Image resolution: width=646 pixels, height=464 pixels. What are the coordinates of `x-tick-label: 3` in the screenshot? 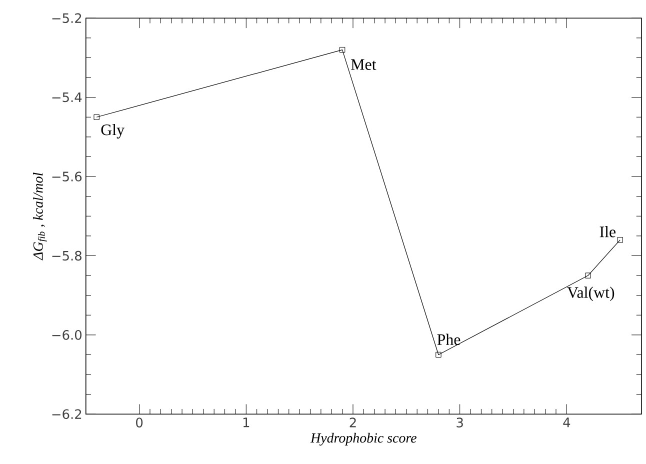 It's located at (459, 423).